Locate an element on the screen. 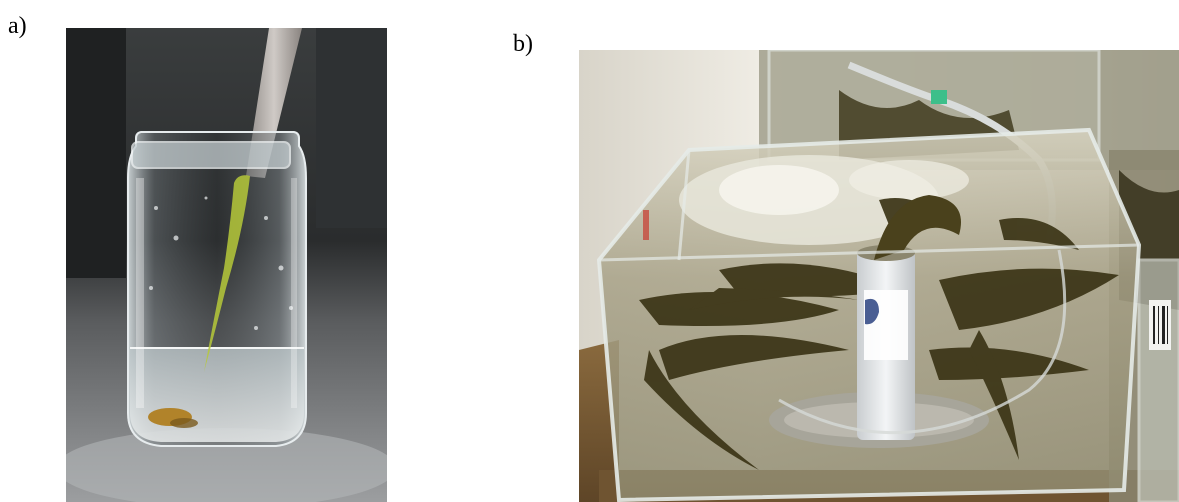 This screenshot has width=1179, height=502. panel-label-b: b) is located at coordinates (523, 44).